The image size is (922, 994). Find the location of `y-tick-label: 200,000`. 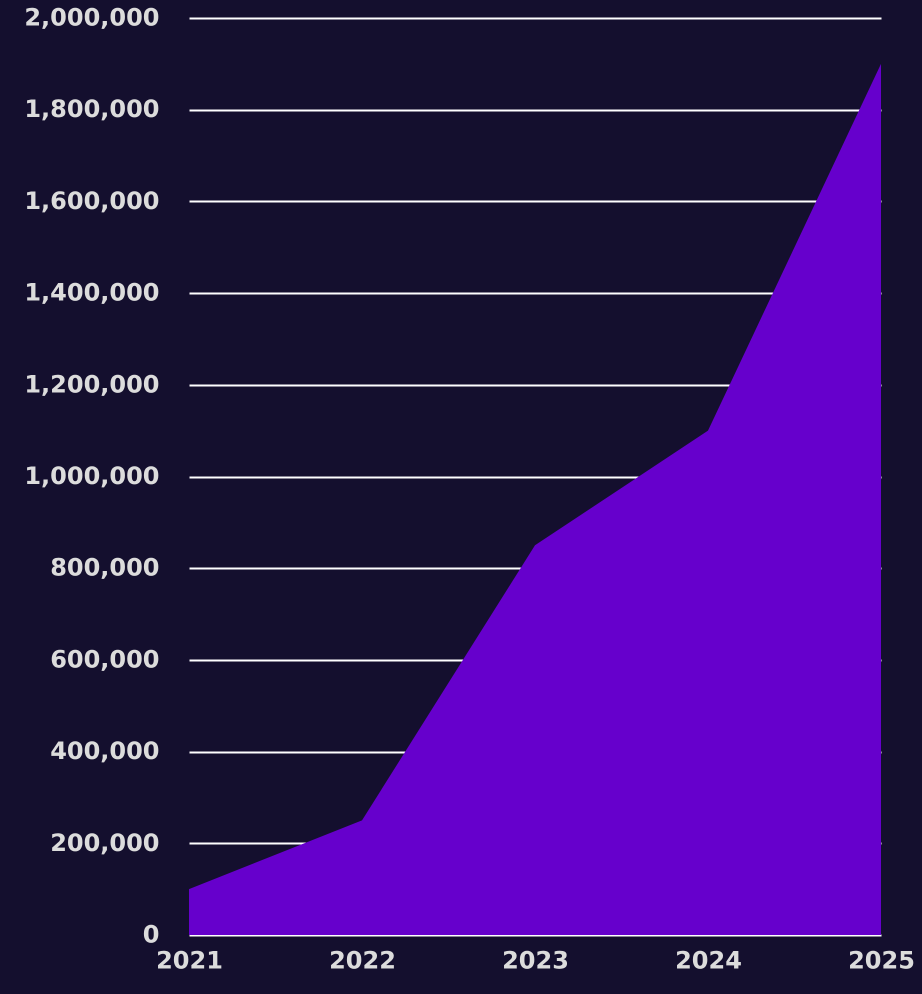

y-tick-label: 200,000 is located at coordinates (105, 842).